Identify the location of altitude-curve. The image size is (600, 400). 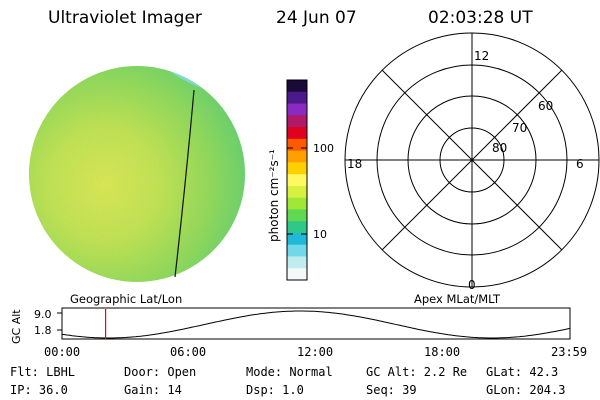
(316, 324).